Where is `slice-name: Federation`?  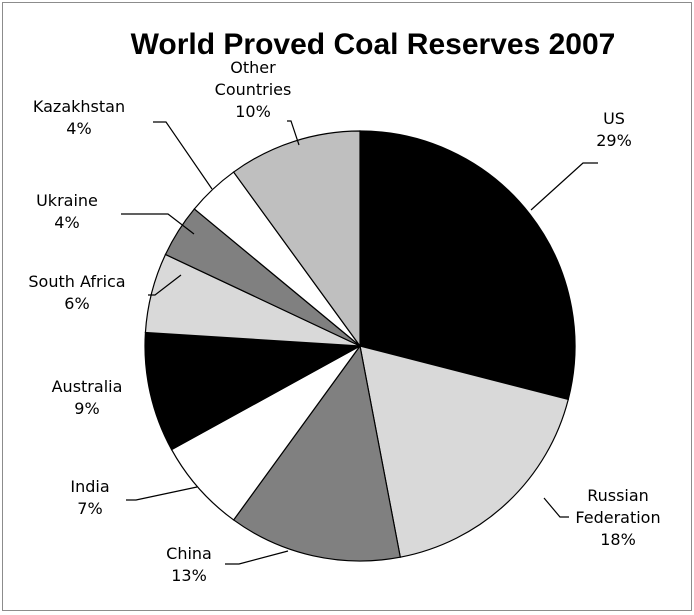 slice-name: Federation is located at coordinates (617, 517).